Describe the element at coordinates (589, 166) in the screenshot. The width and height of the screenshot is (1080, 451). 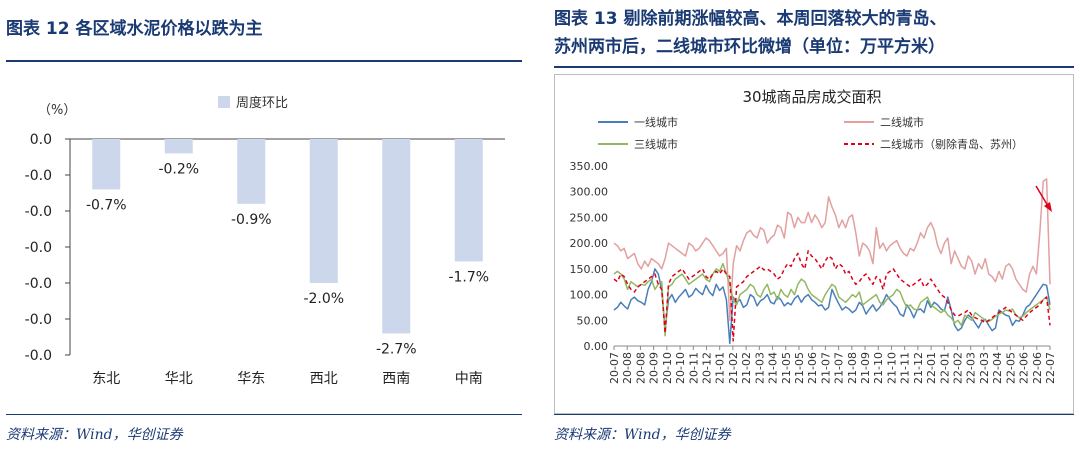
I see `y-tick-label: 350.00` at that location.